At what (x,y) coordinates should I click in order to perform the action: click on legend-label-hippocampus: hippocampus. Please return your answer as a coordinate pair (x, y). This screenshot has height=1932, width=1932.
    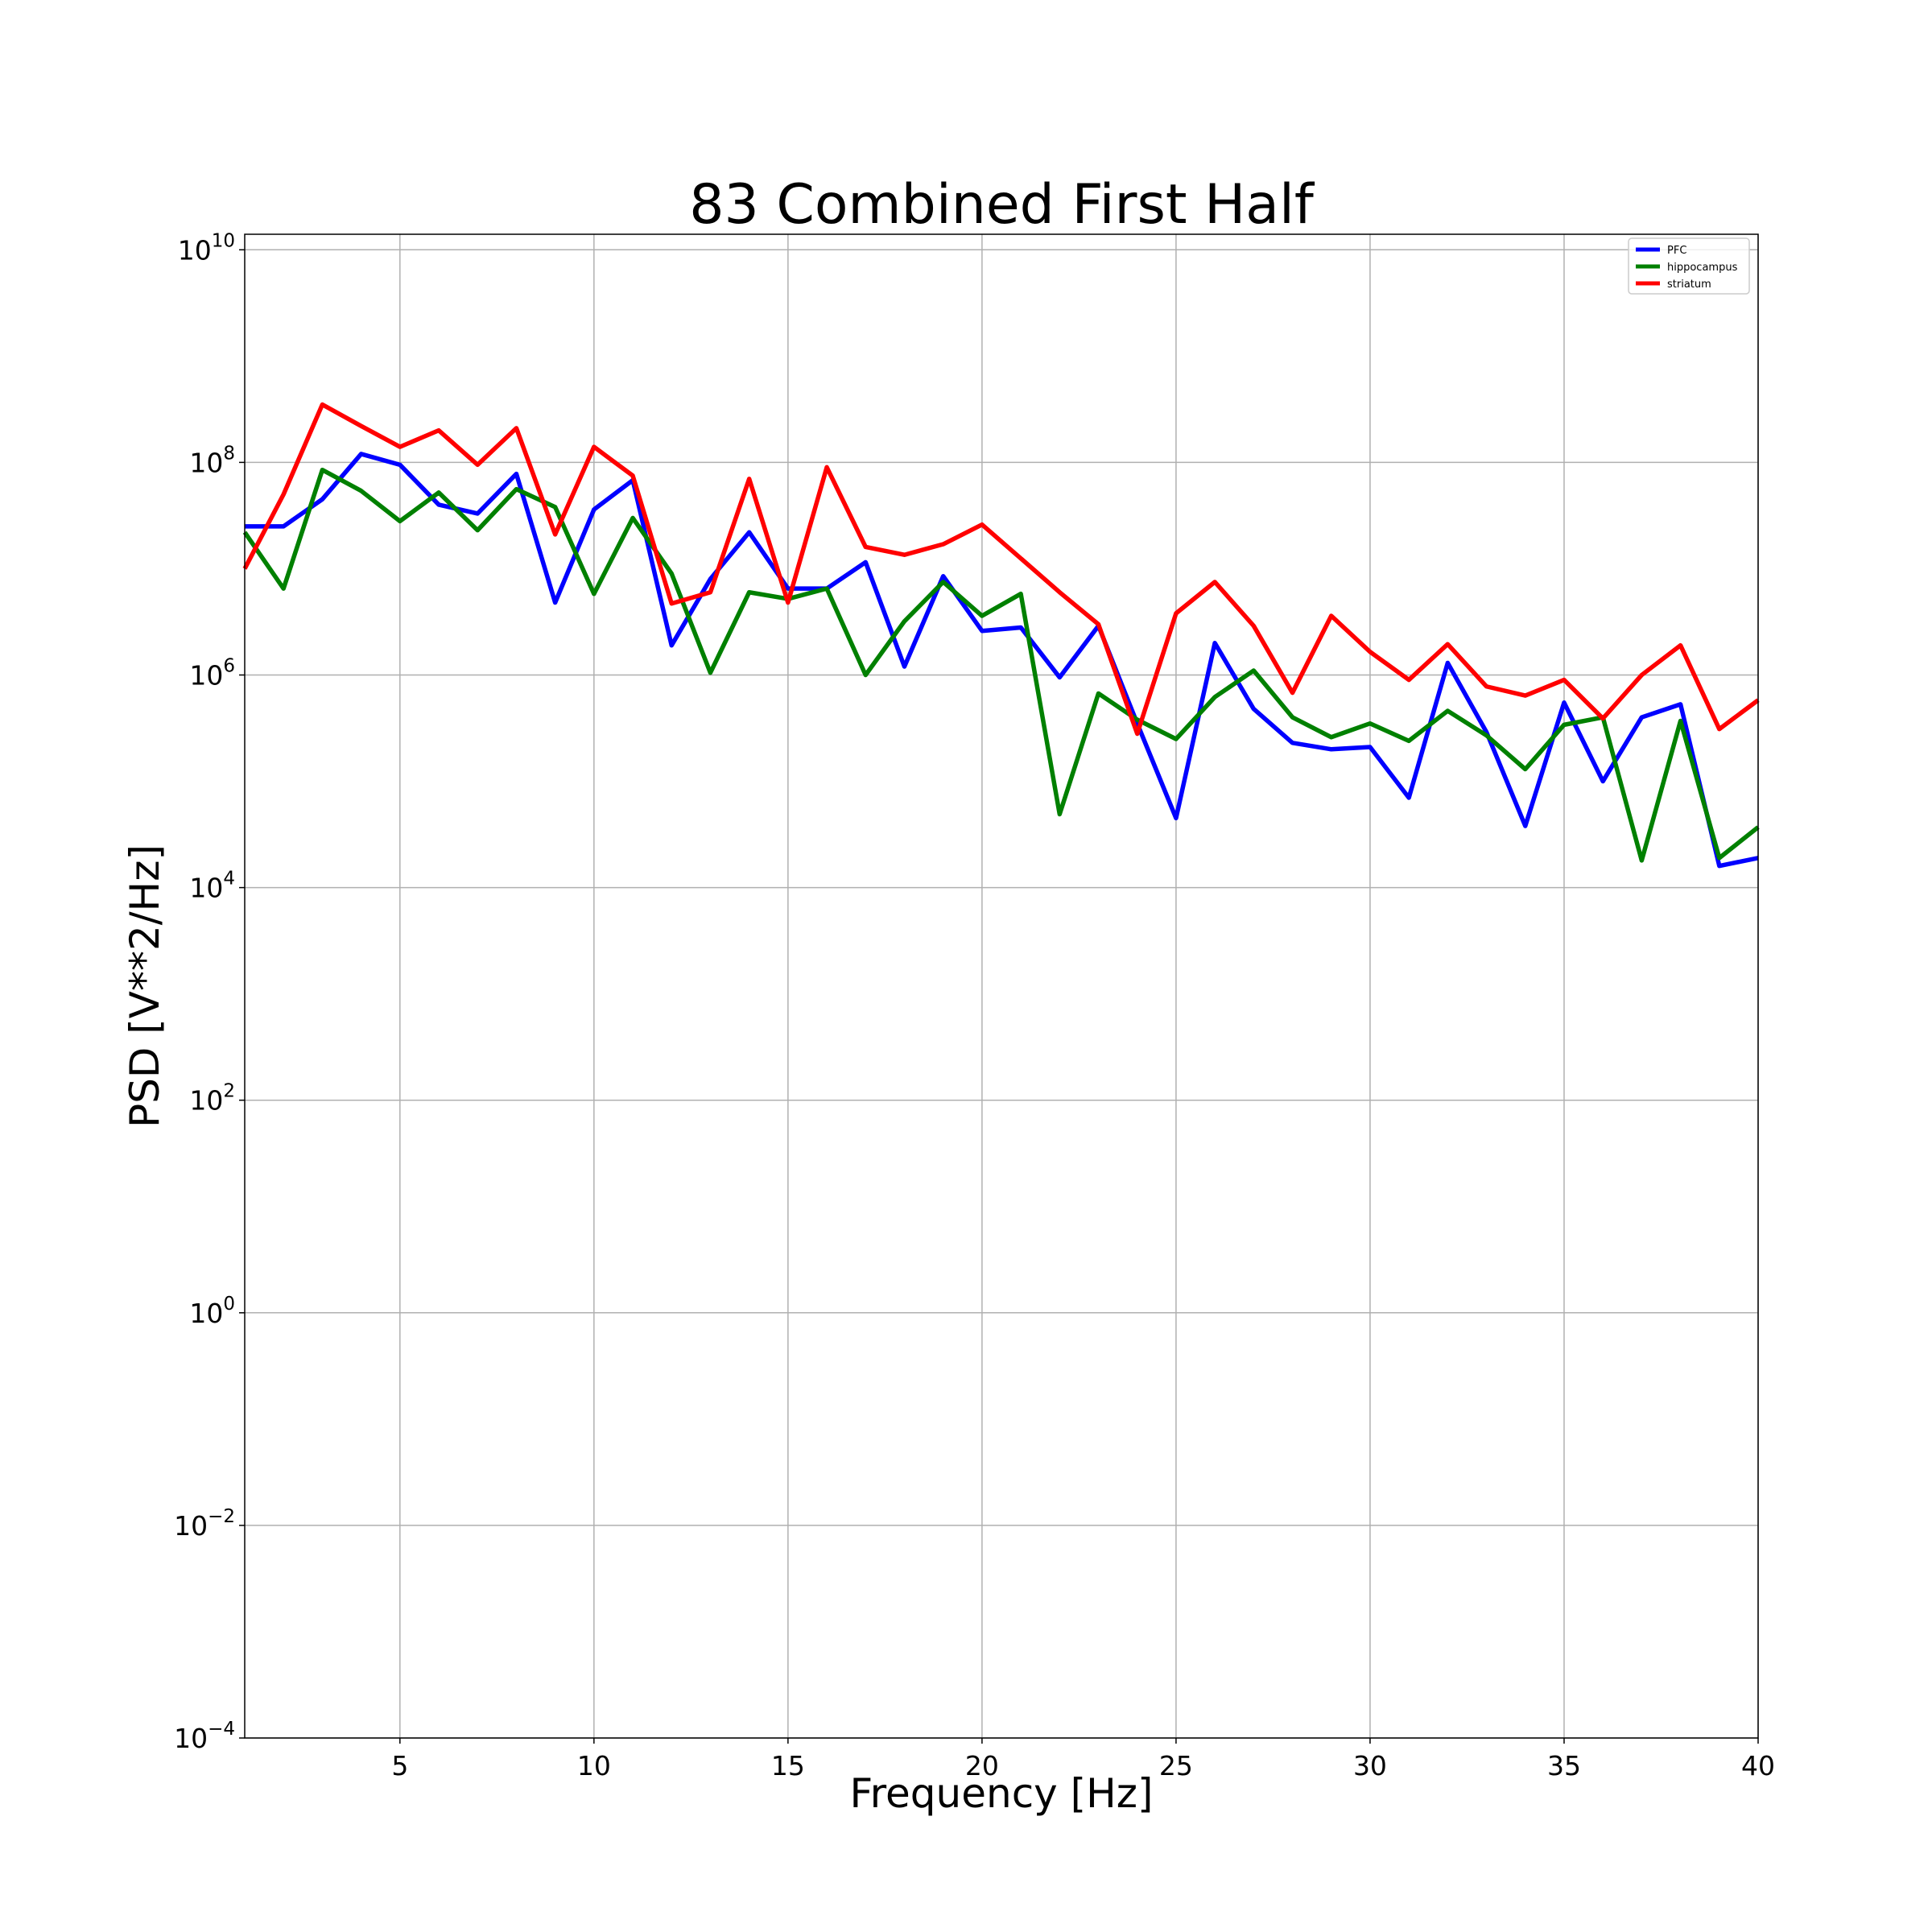
    Looking at the image, I should click on (1702, 268).